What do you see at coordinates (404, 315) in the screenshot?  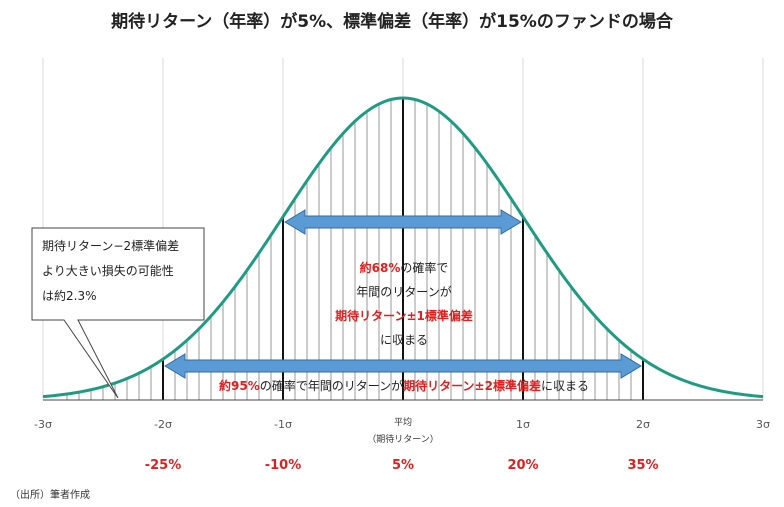 I see `band68-l3: 期待リターン±1標準偏差` at bounding box center [404, 315].